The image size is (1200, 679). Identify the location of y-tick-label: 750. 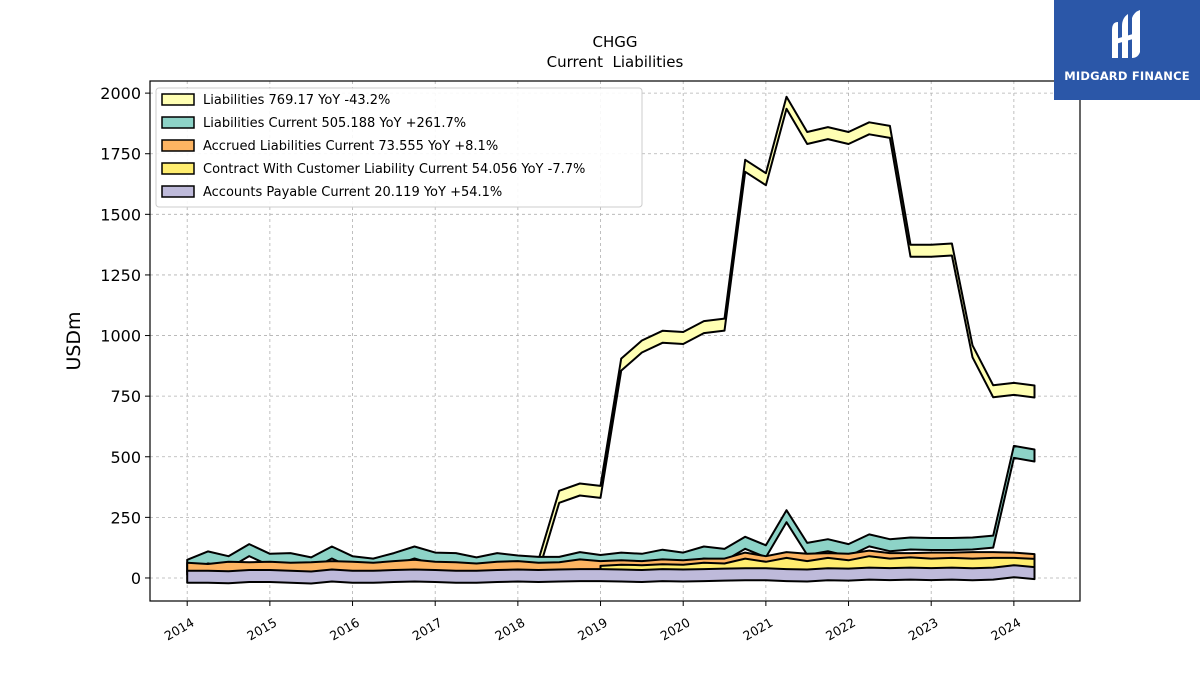
(125, 396).